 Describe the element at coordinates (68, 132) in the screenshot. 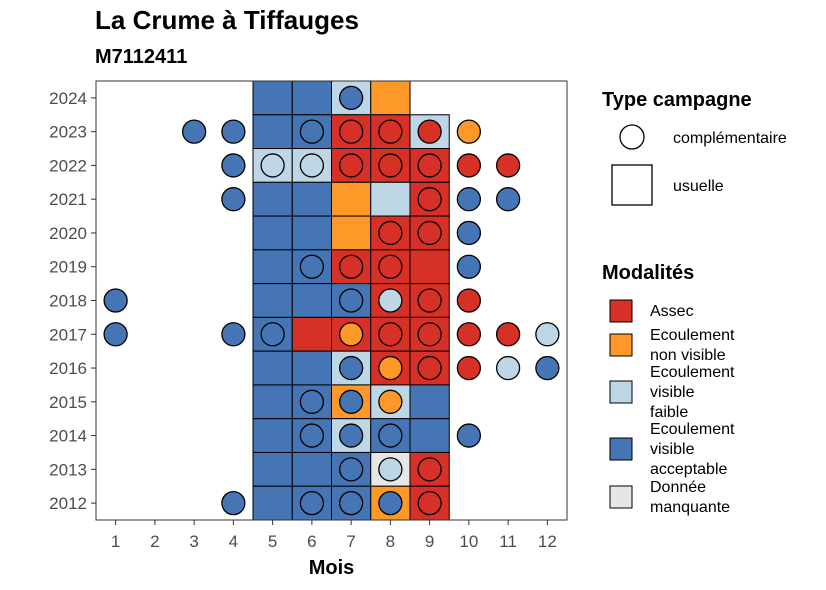

I see `y-tick-label: 2023` at that location.